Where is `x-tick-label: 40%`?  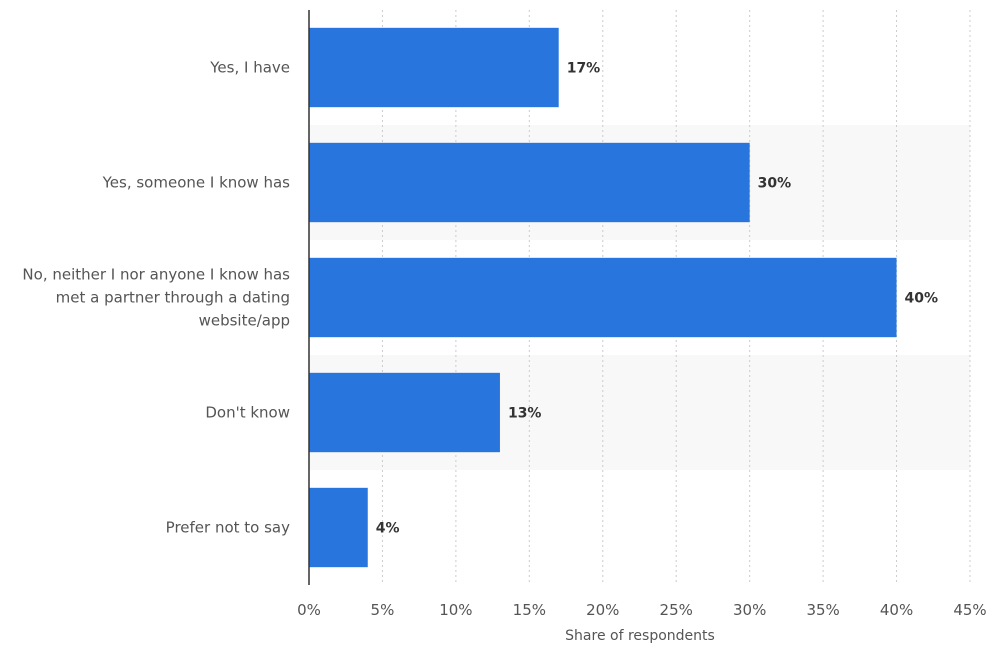
x-tick-label: 40% is located at coordinates (896, 610).